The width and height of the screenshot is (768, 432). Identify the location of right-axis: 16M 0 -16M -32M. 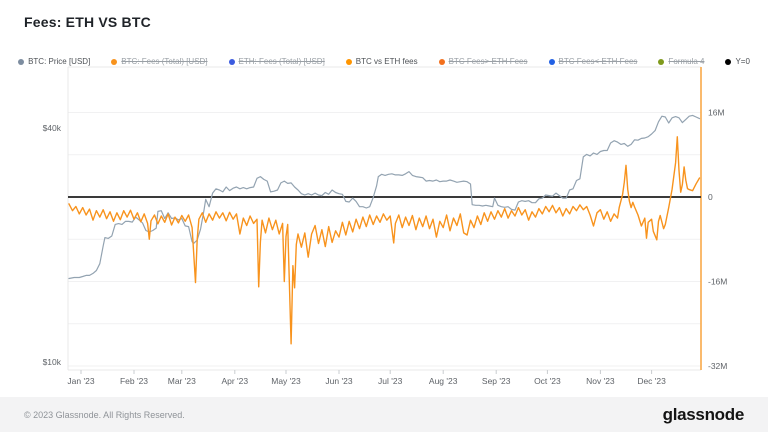
(717, 240).